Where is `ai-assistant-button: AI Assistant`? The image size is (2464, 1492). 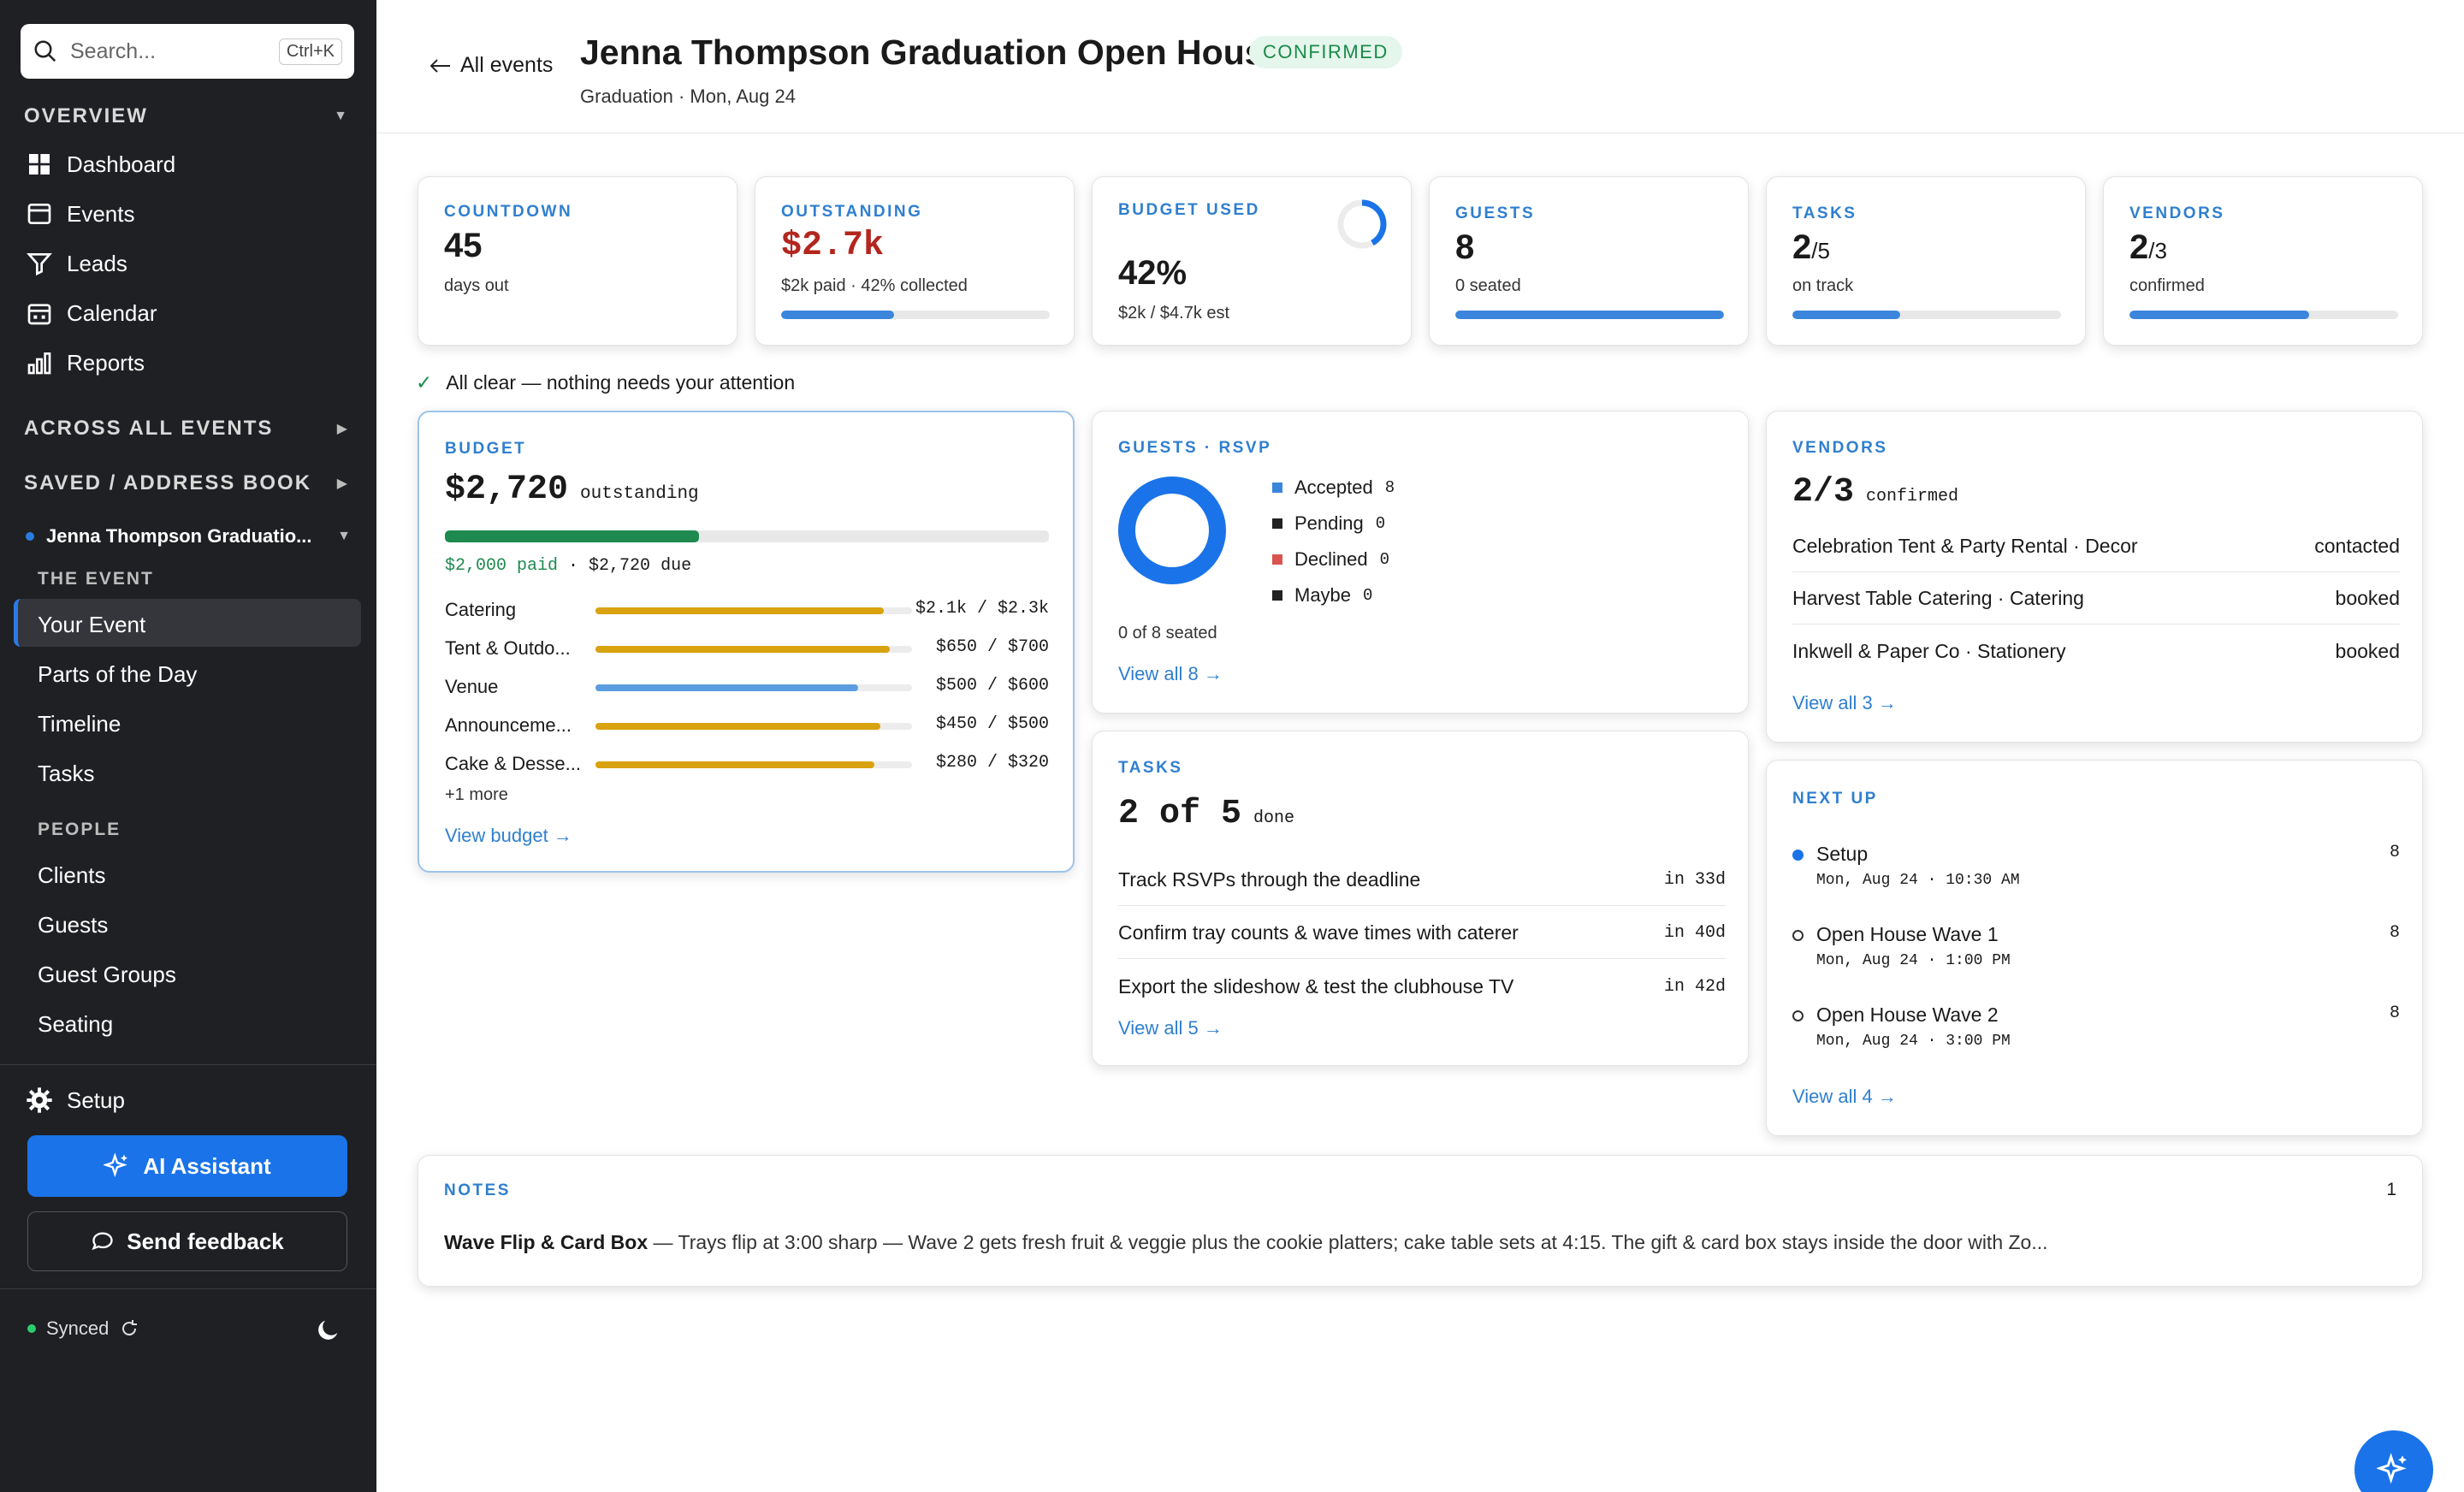 ai-assistant-button: AI Assistant is located at coordinates (187, 1166).